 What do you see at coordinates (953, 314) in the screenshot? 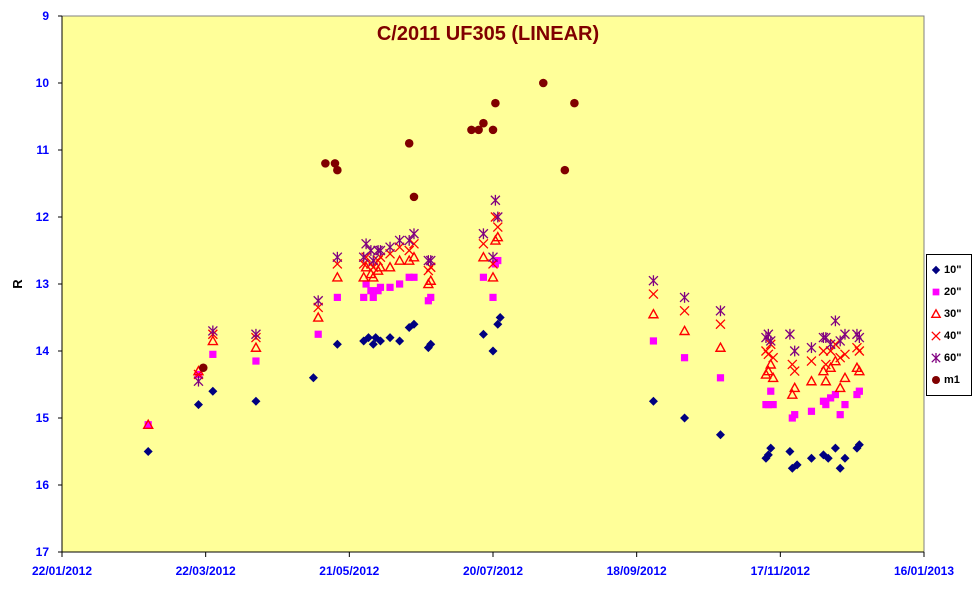
I see `legend-label: 30"` at bounding box center [953, 314].